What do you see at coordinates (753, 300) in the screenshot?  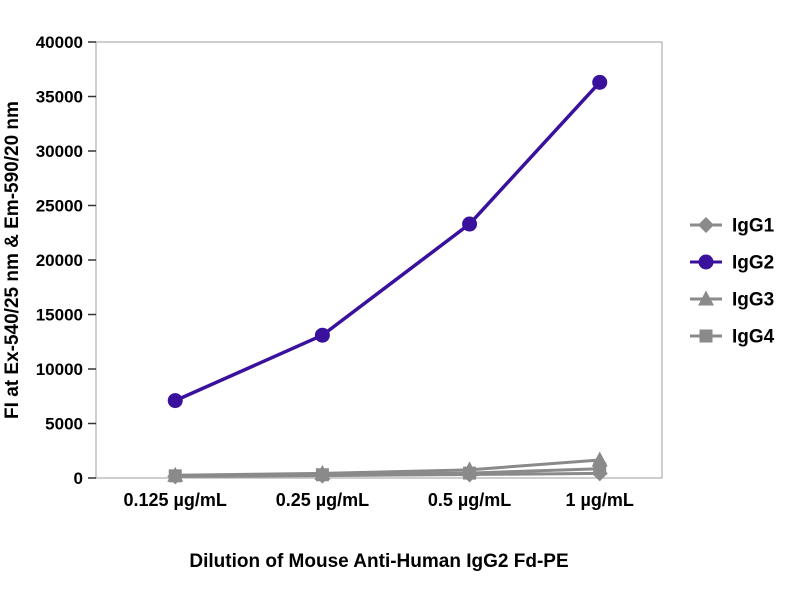 I see `legend-label-IgG3: IgG3` at bounding box center [753, 300].